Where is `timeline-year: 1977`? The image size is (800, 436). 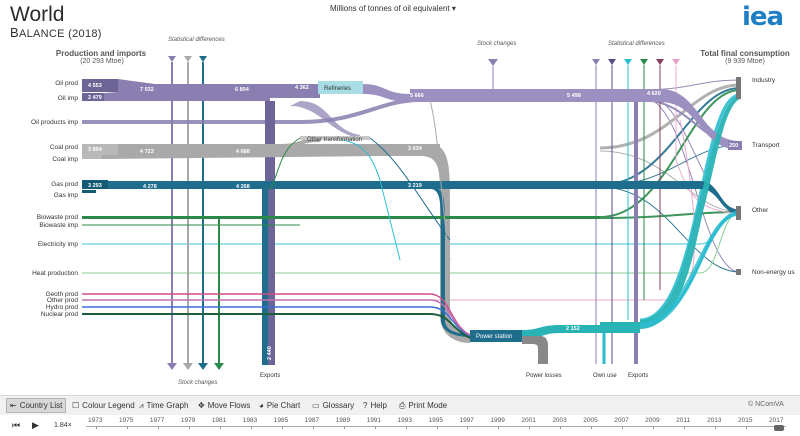 timeline-year: 1977 is located at coordinates (157, 420).